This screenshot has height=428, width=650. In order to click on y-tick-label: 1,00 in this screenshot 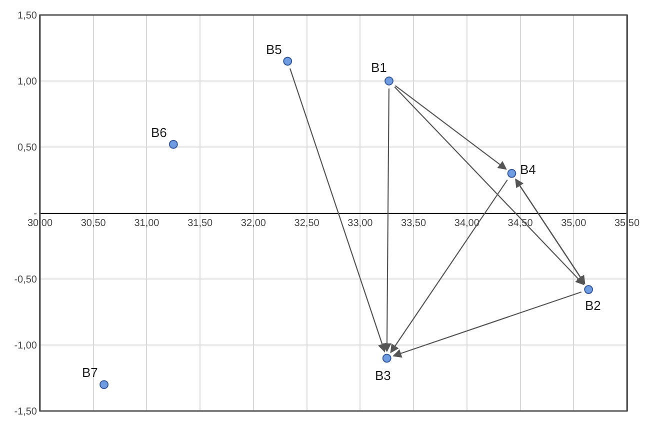, I will do `click(28, 82)`.